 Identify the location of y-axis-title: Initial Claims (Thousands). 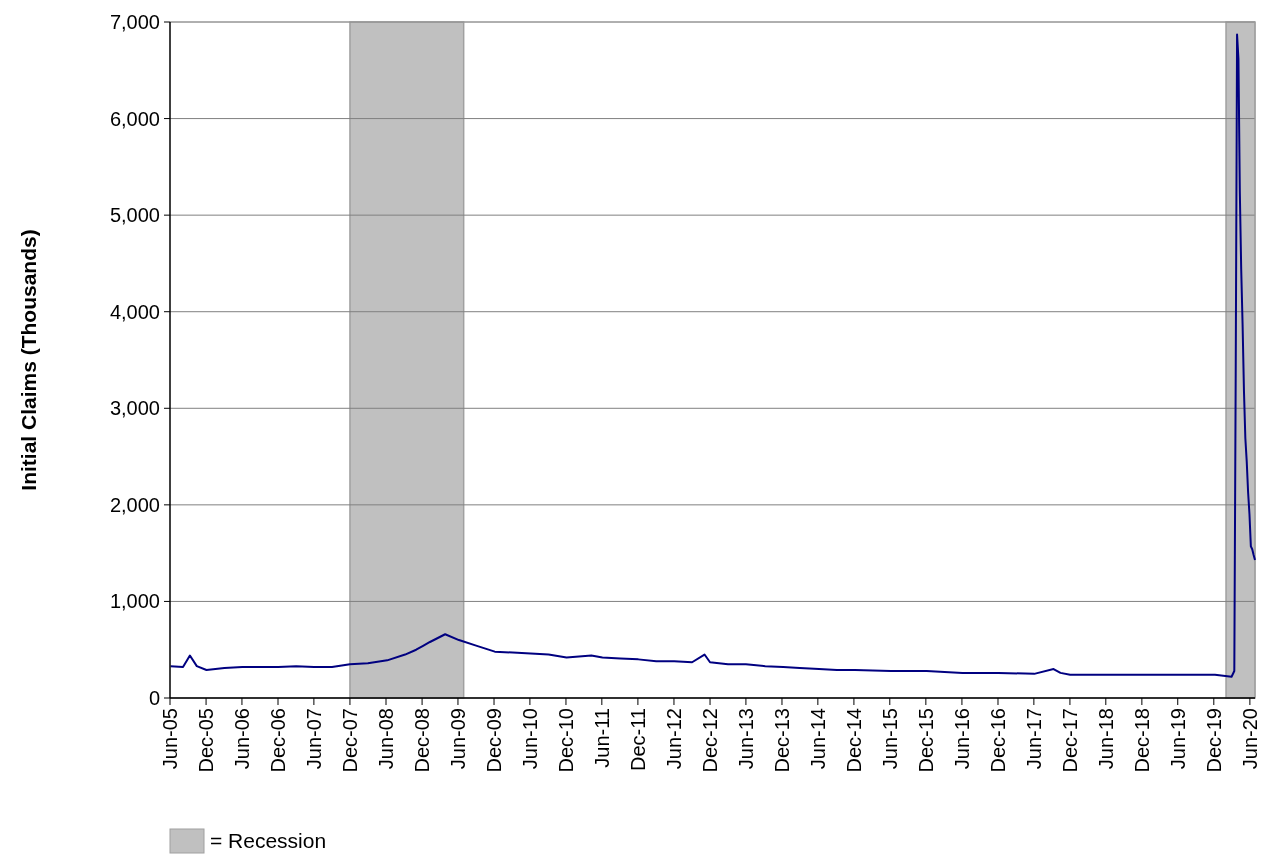
(28, 360).